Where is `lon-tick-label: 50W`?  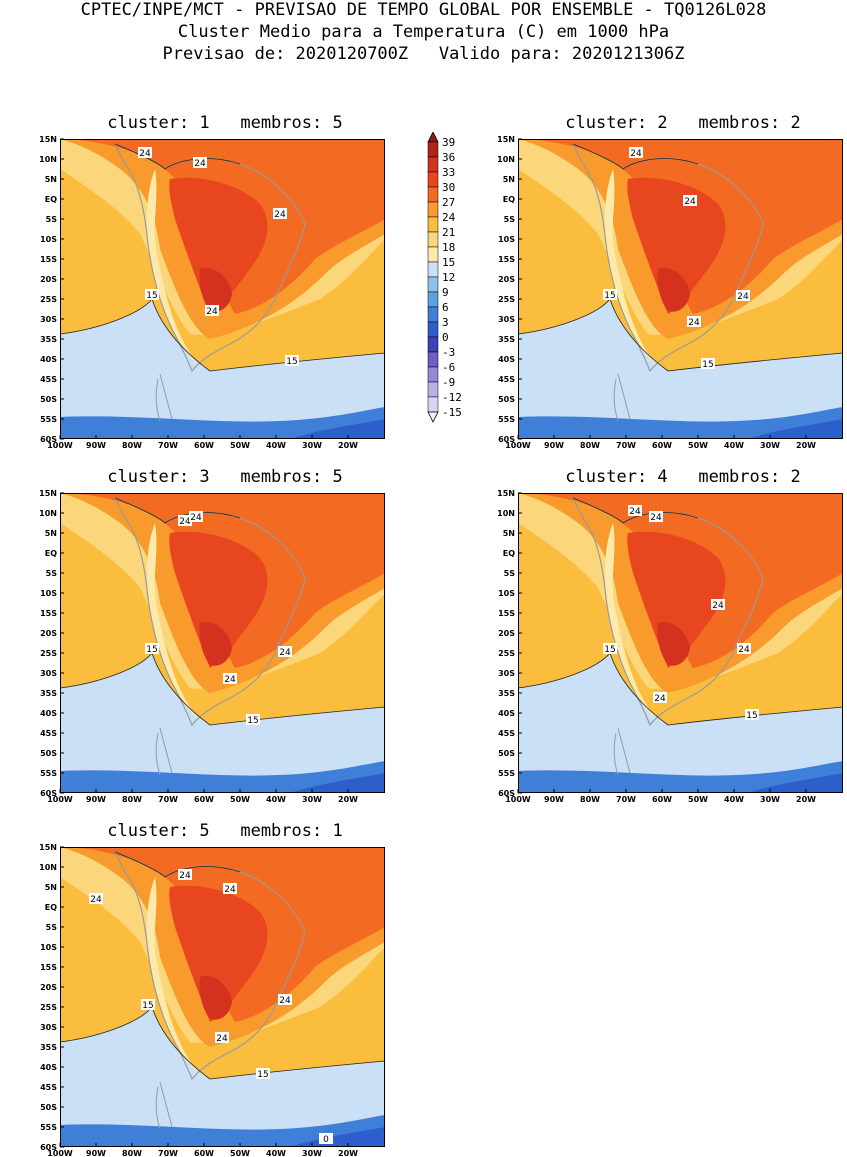 lon-tick-label: 50W is located at coordinates (698, 799).